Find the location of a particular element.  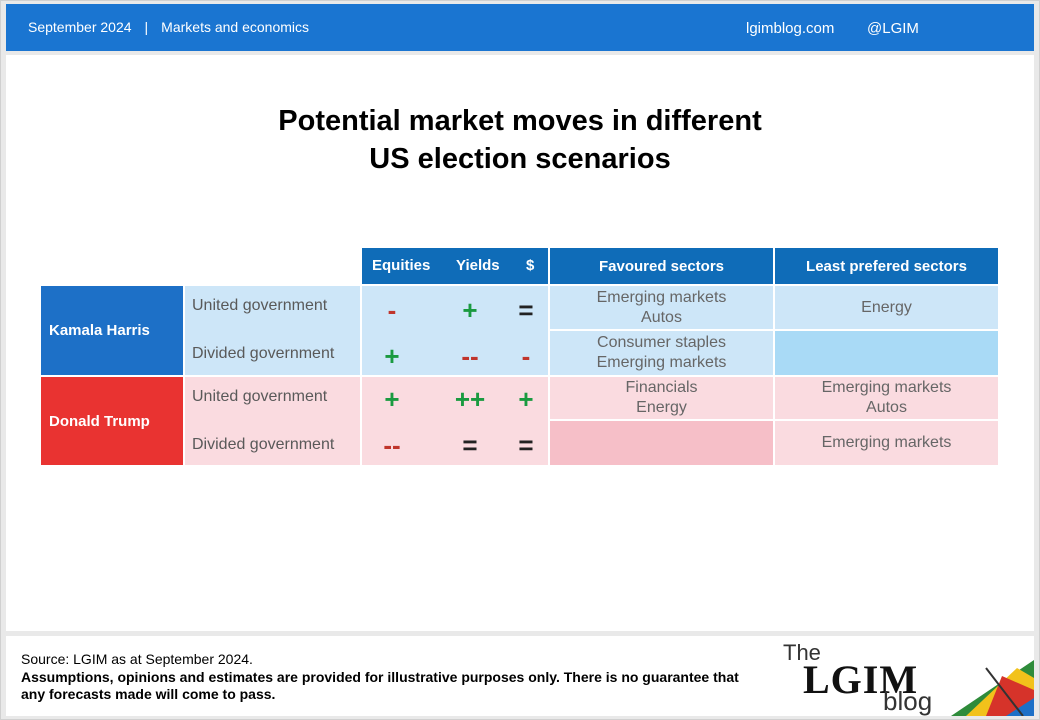

twitter-handle-link: @LGIM is located at coordinates (893, 28).